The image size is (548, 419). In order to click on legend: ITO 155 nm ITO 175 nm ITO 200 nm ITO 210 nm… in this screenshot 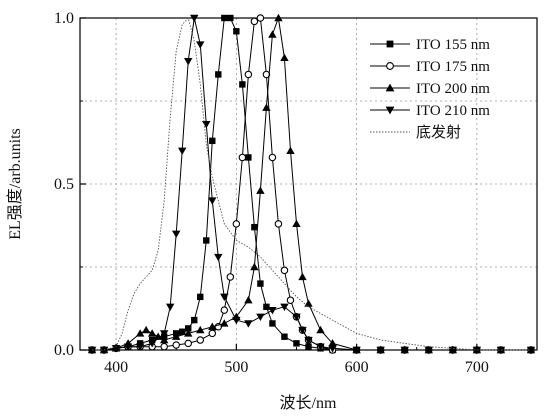, I will do `click(430, 89)`.